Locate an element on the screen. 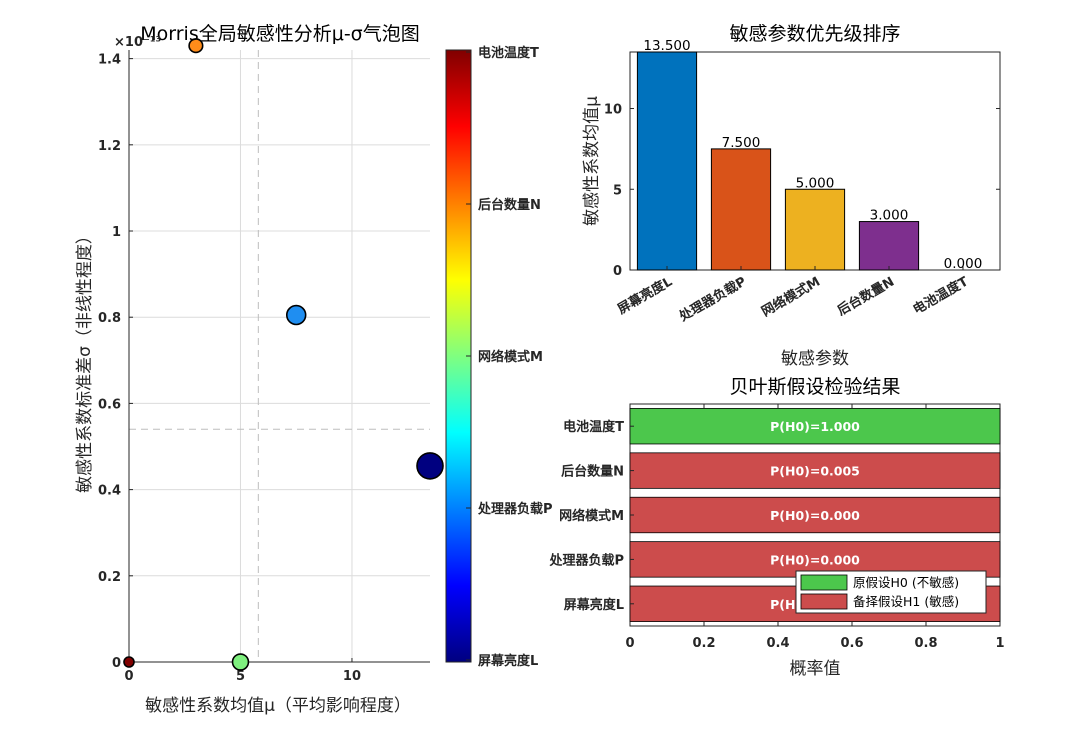  y-tick-label: 0.6 is located at coordinates (109, 404).